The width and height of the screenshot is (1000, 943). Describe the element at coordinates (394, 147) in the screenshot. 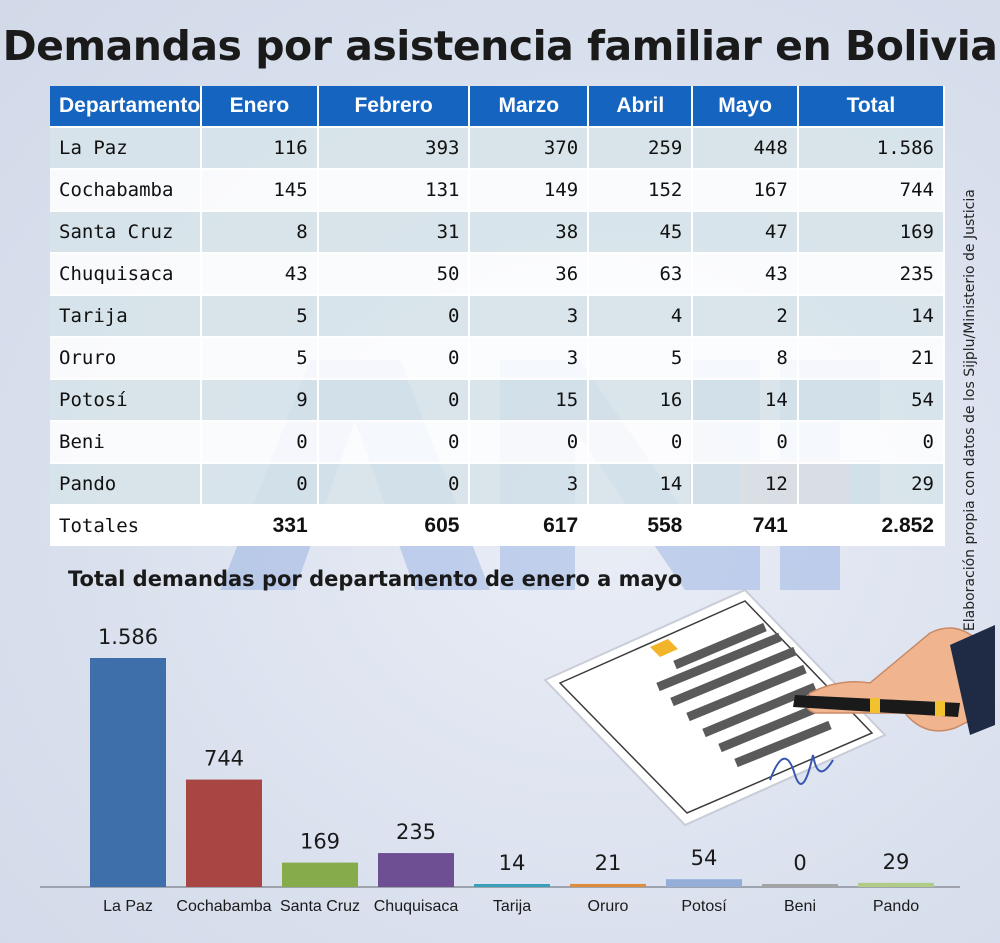

I see `cell-febrero: 393` at that location.